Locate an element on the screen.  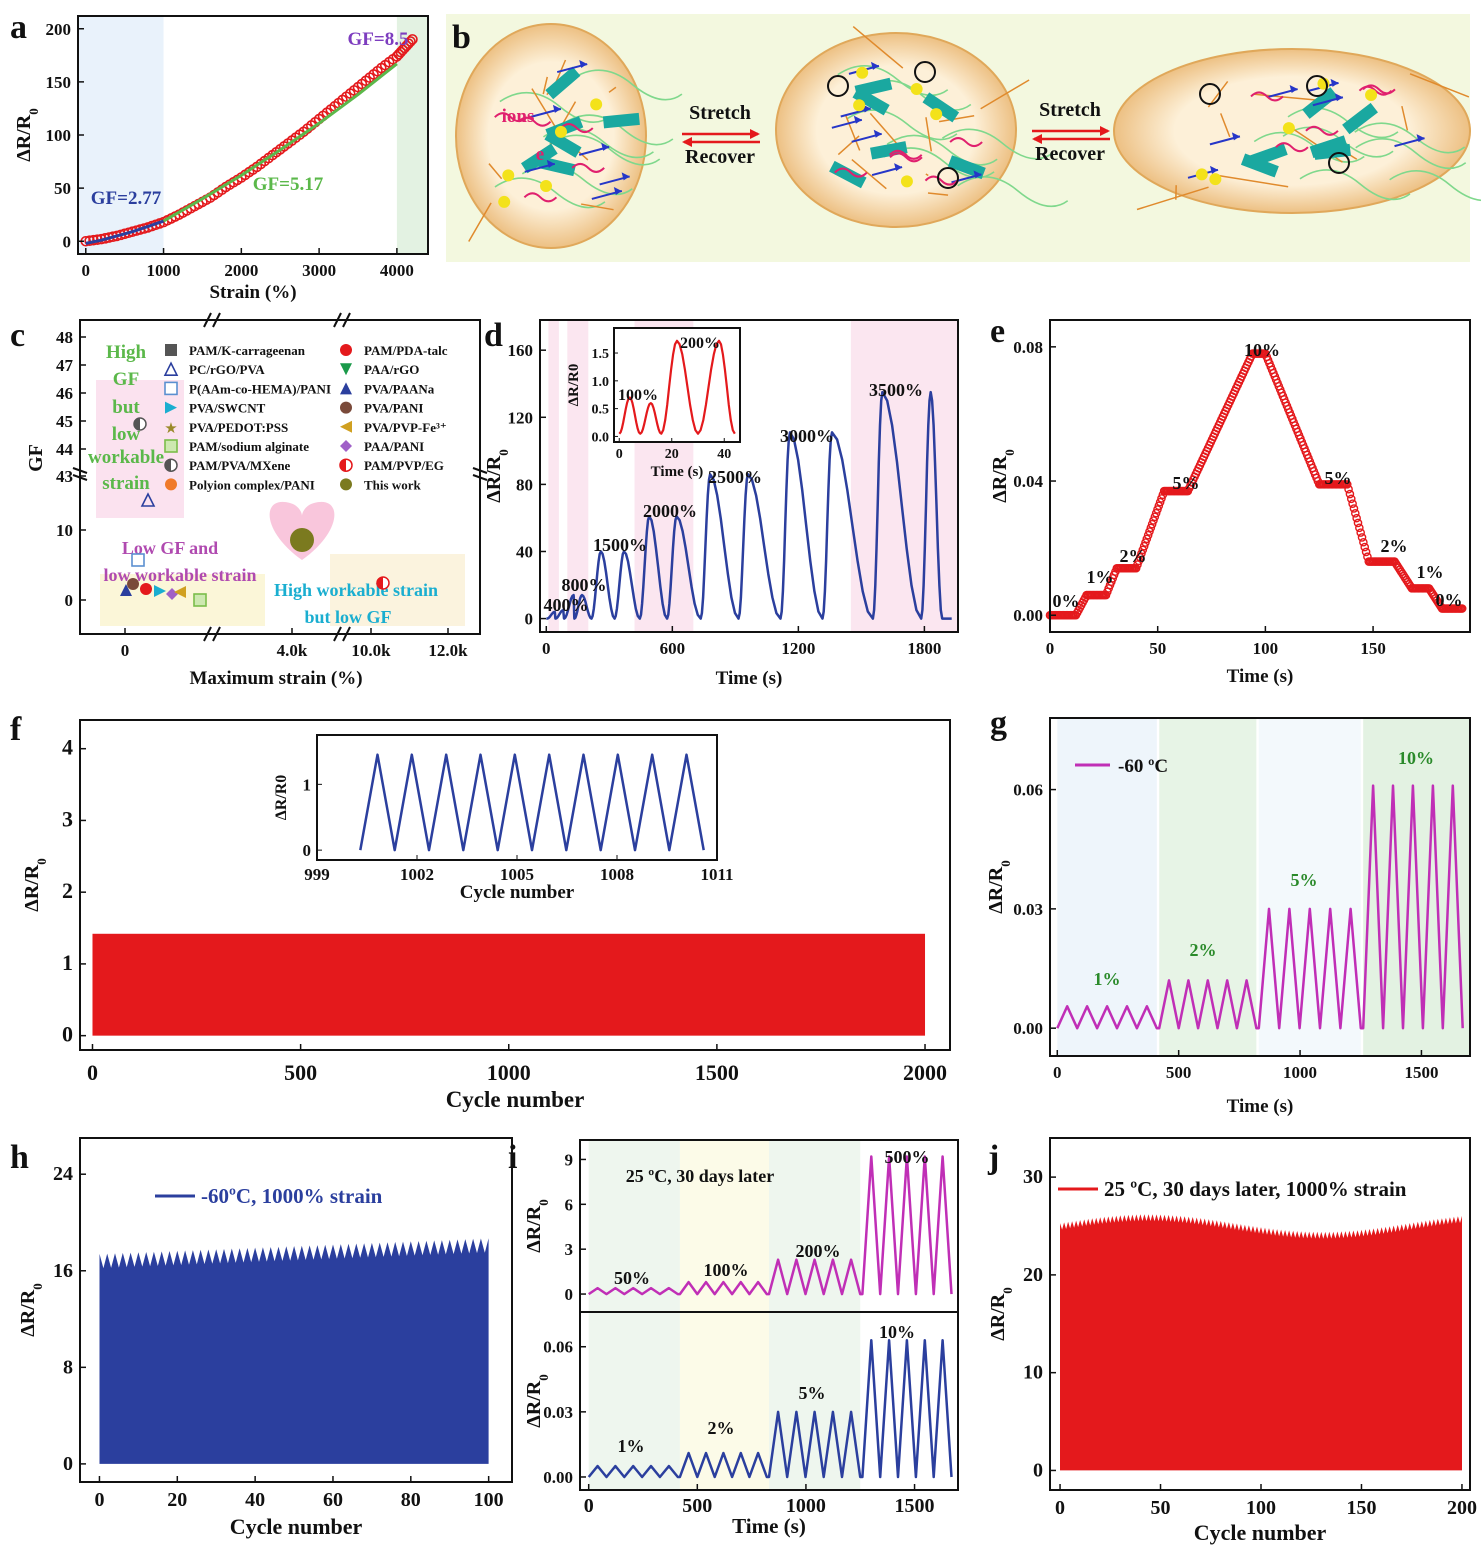
y-tick-label: 46 is located at coordinates (64, 393).